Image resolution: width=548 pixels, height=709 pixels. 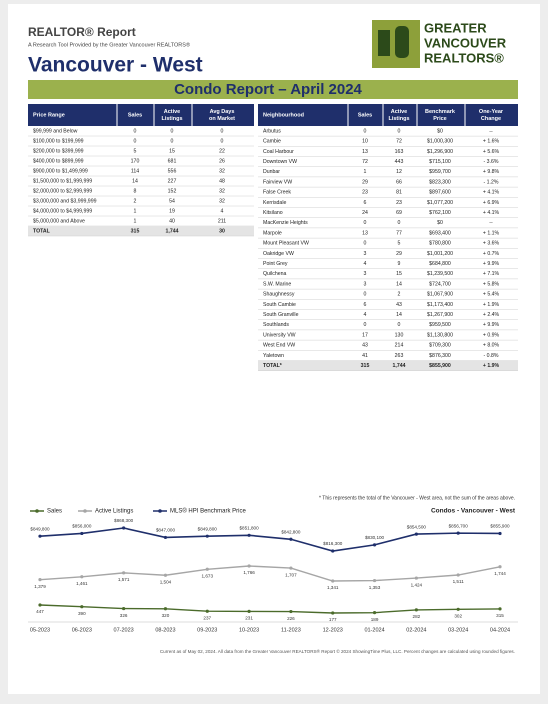 What do you see at coordinates (399, 182) in the screenshot?
I see `table-cell: 66` at bounding box center [399, 182].